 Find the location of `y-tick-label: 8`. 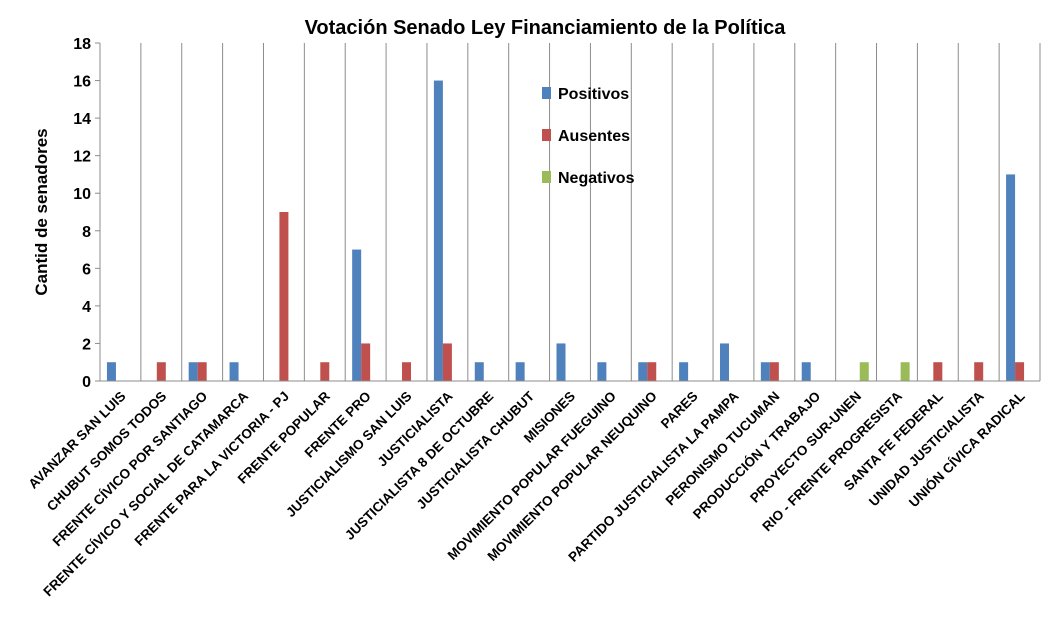

y-tick-label: 8 is located at coordinates (86, 232).